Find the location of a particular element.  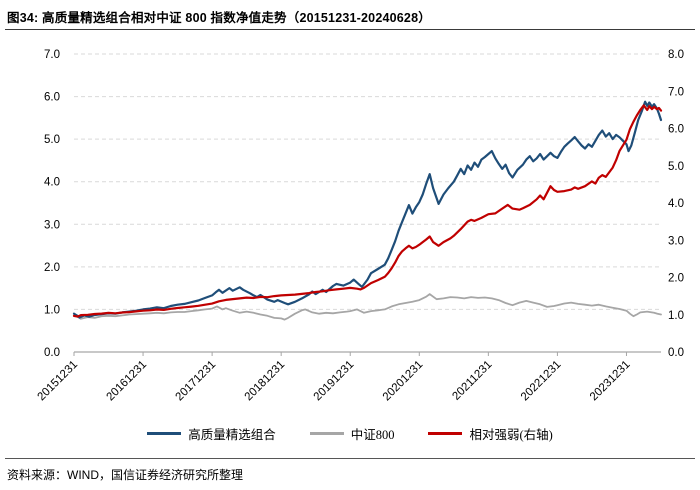

source-divider is located at coordinates (350, 458).